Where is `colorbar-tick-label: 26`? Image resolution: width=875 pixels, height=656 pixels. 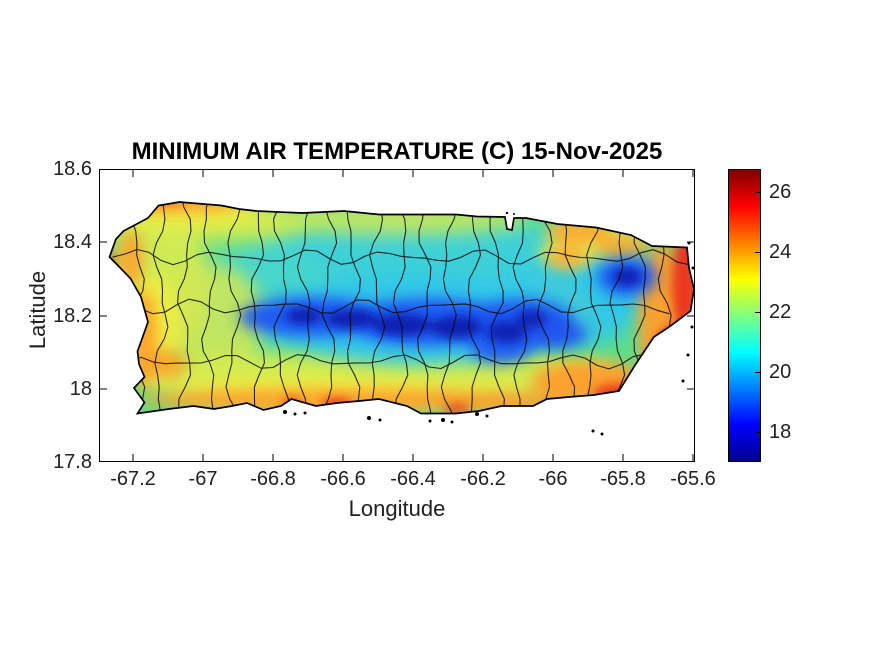 colorbar-tick-label: 26 is located at coordinates (780, 192).